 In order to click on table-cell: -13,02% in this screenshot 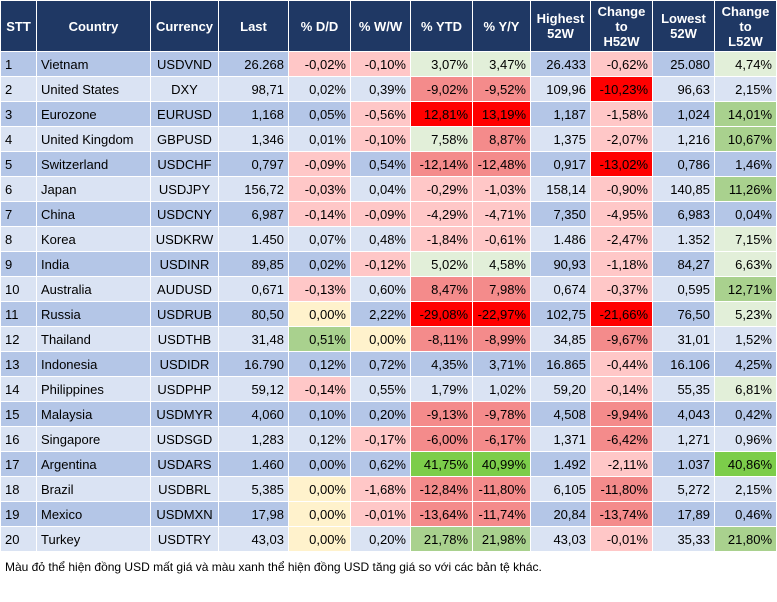, I will do `click(621, 164)`.